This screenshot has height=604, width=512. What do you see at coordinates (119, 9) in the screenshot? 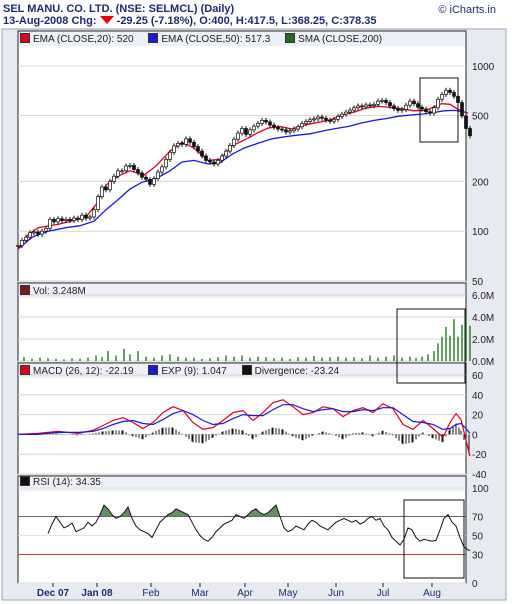
I see `chart-title: SEL MANU. CO. LTD. (NSE: SELMCL) (Daily)` at bounding box center [119, 9].